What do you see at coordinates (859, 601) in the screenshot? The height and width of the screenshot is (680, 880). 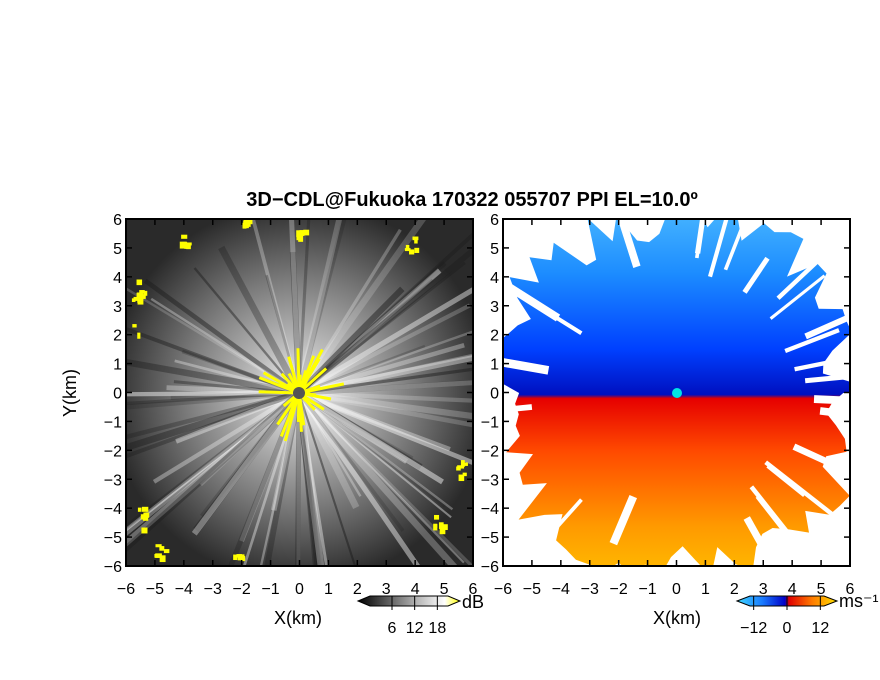 I see `velocity-colorbar-unit: ms⁻¹` at bounding box center [859, 601].